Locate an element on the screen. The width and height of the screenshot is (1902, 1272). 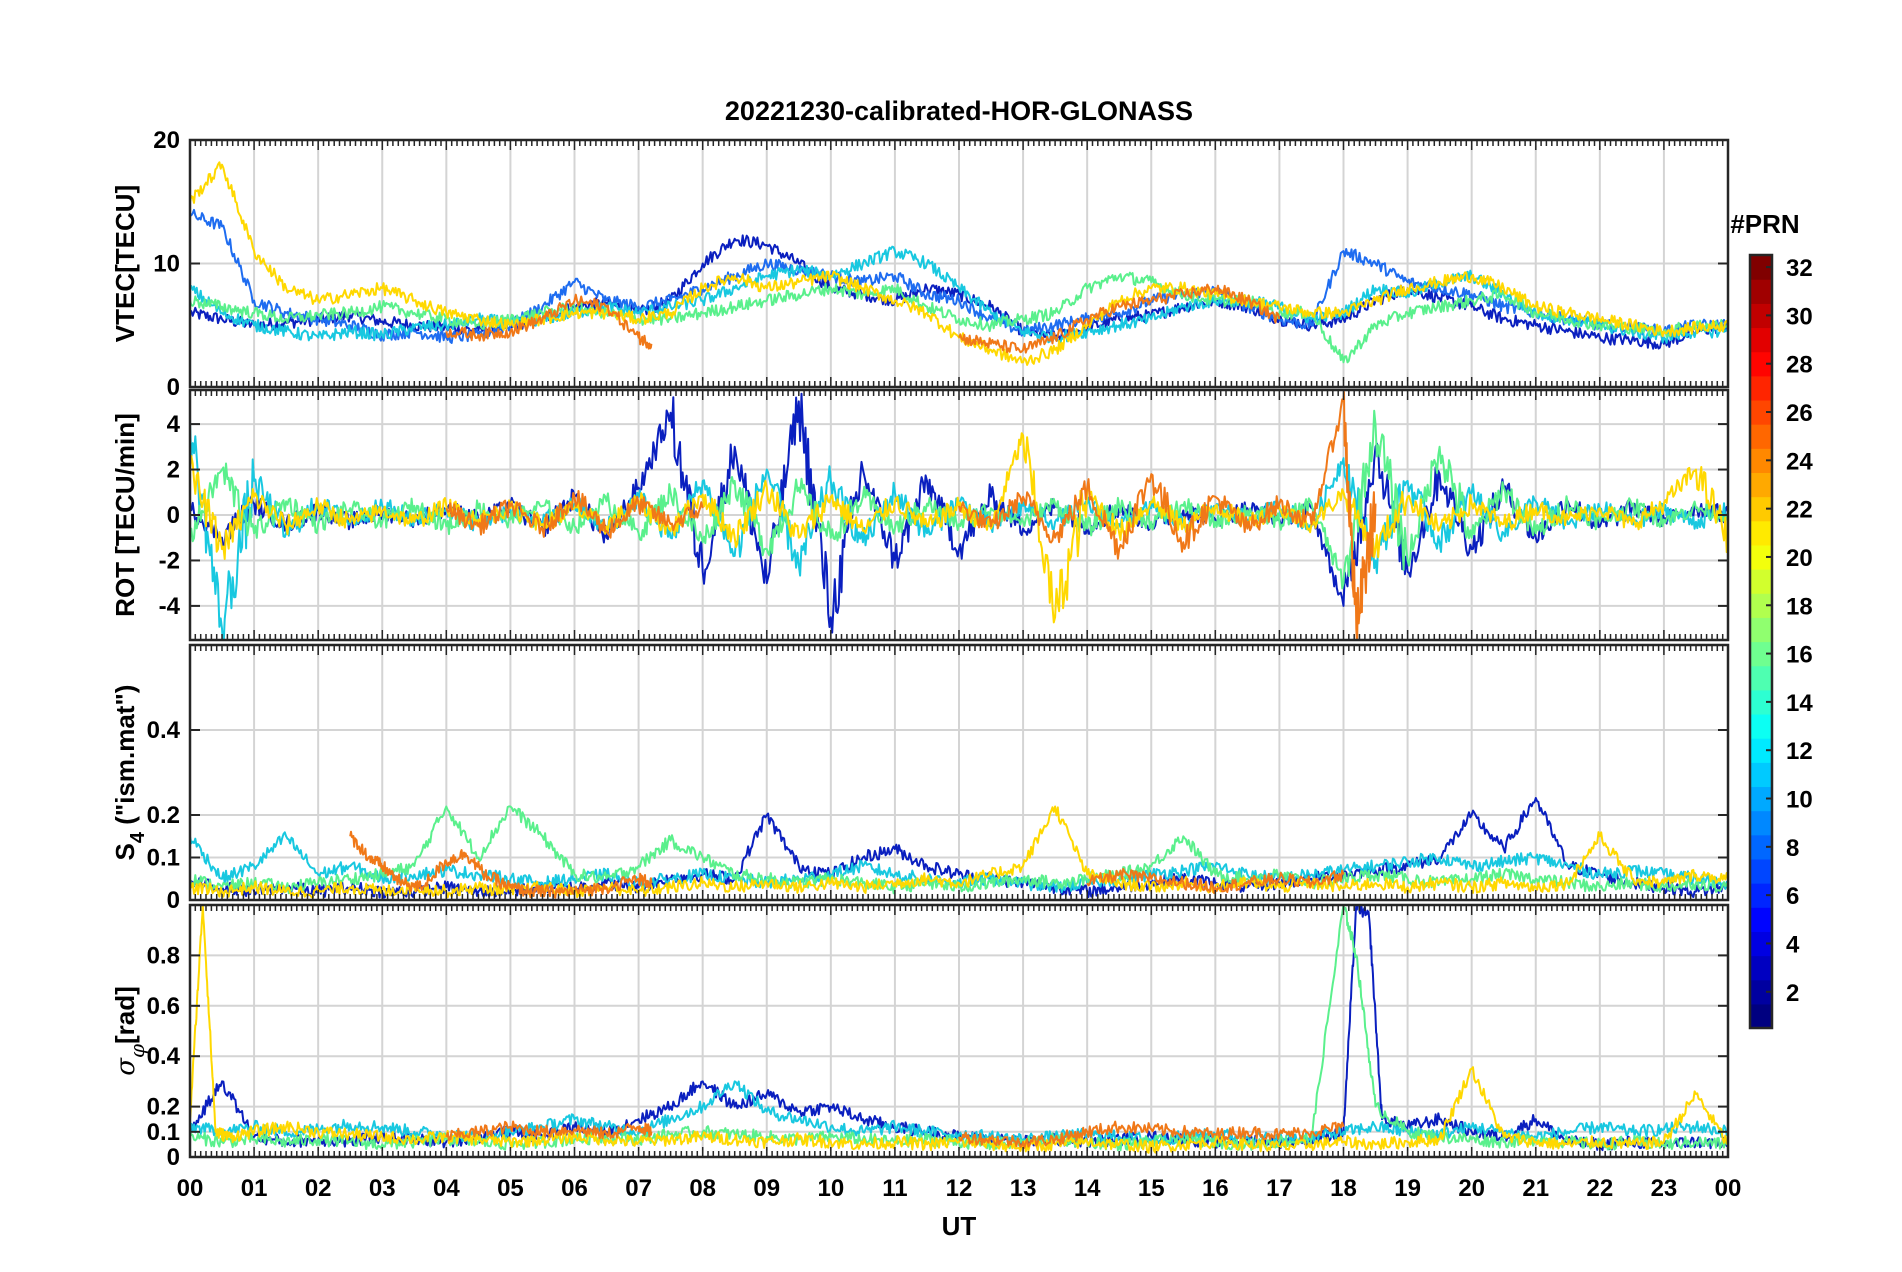
colorbar-tick-label: 8 is located at coordinates (1792, 848).